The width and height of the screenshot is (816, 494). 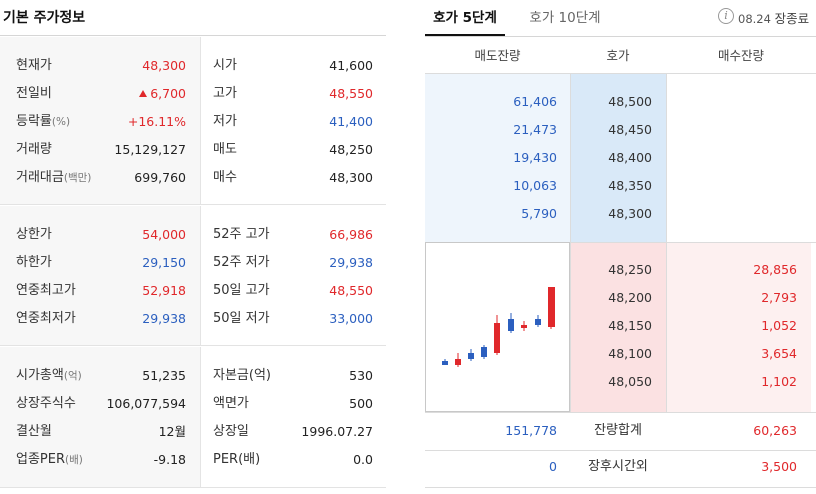 I want to click on bid-row: 48,250 28,856, so click(x=620, y=270).